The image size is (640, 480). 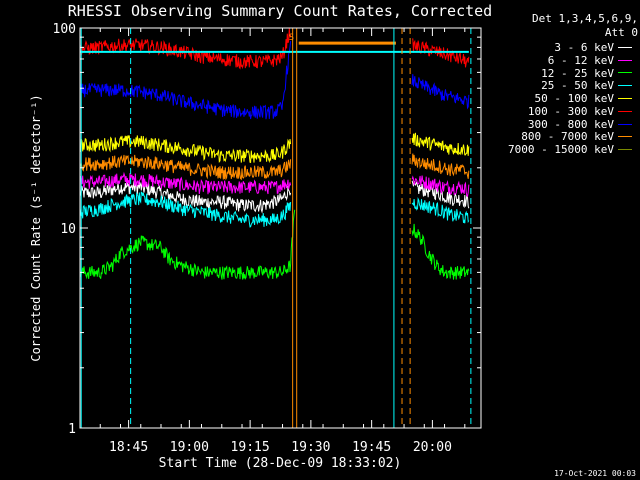 What do you see at coordinates (584, 47) in the screenshot?
I see `legend-label: 3 - 6 keV` at bounding box center [584, 47].